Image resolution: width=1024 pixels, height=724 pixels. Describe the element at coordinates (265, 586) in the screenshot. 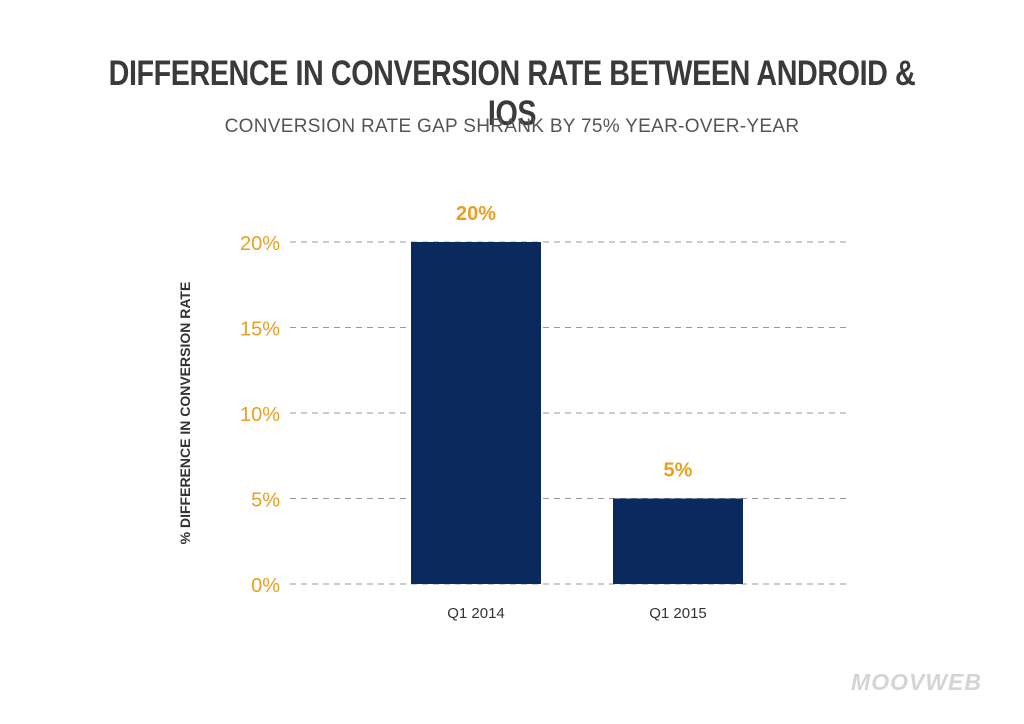

I see `y-tick-label: 0%` at that location.